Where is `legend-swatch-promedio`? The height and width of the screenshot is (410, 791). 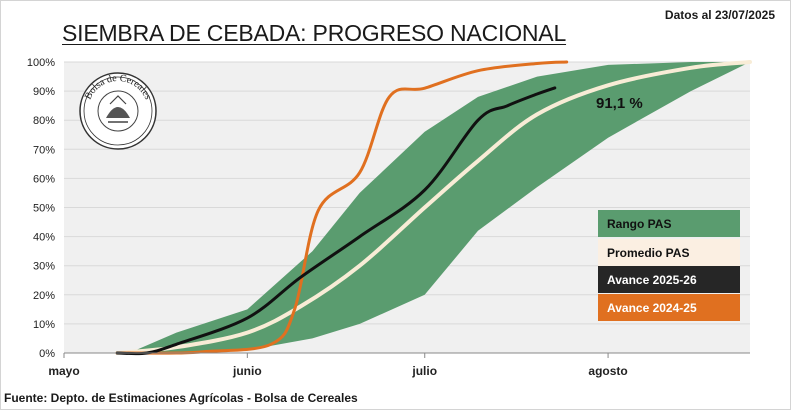
legend-swatch-promedio is located at coordinates (669, 252).